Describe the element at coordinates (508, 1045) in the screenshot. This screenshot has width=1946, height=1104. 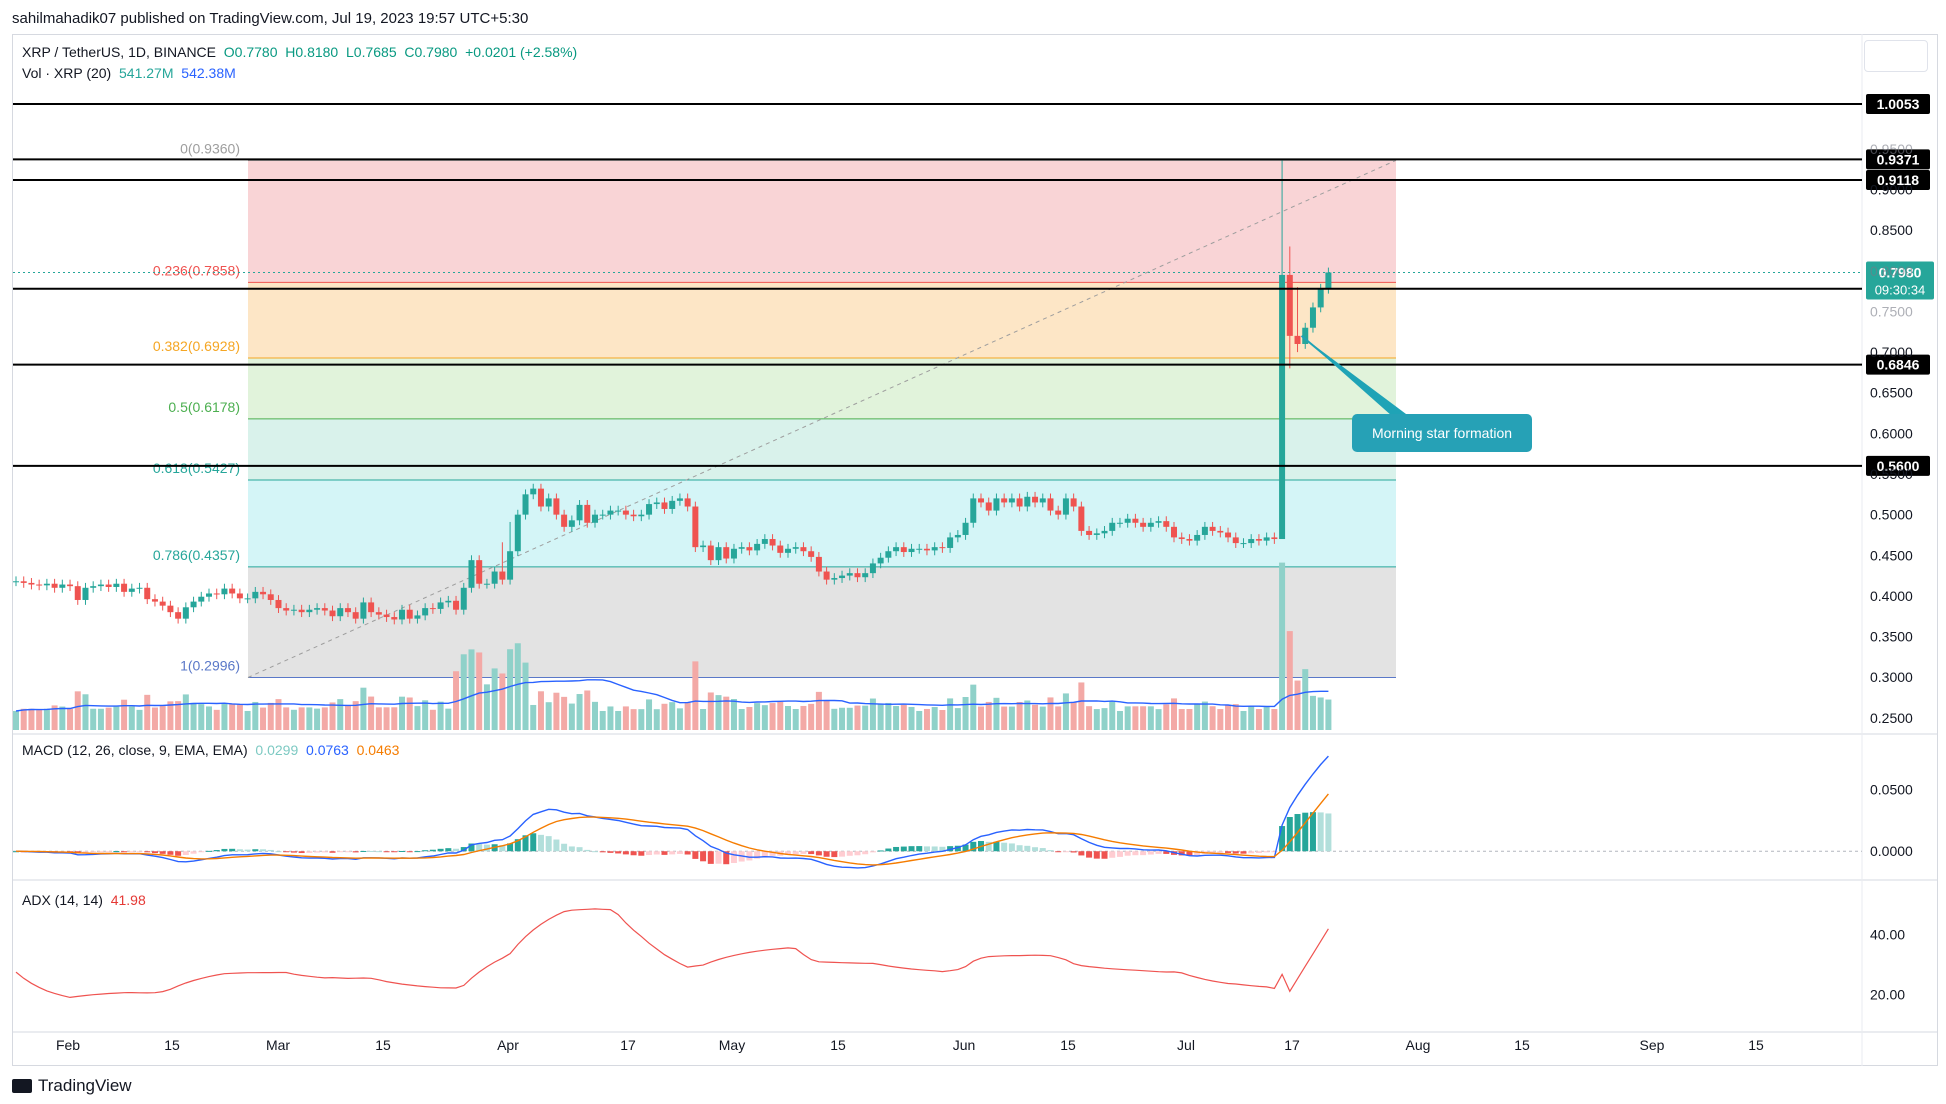
I see `x-axis-tick-label: Apr` at that location.